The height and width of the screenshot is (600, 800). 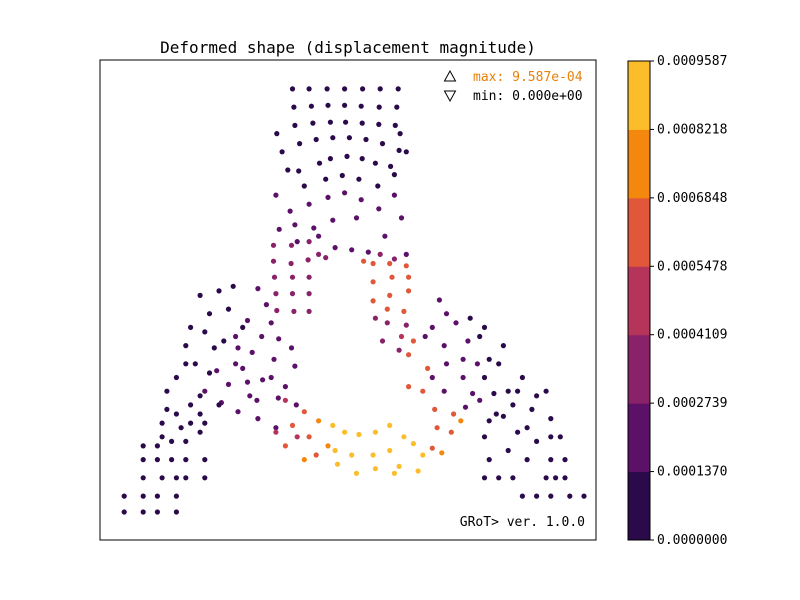 What do you see at coordinates (692, 335) in the screenshot?
I see `colorbar-tick-label: 0.0004109` at bounding box center [692, 335].